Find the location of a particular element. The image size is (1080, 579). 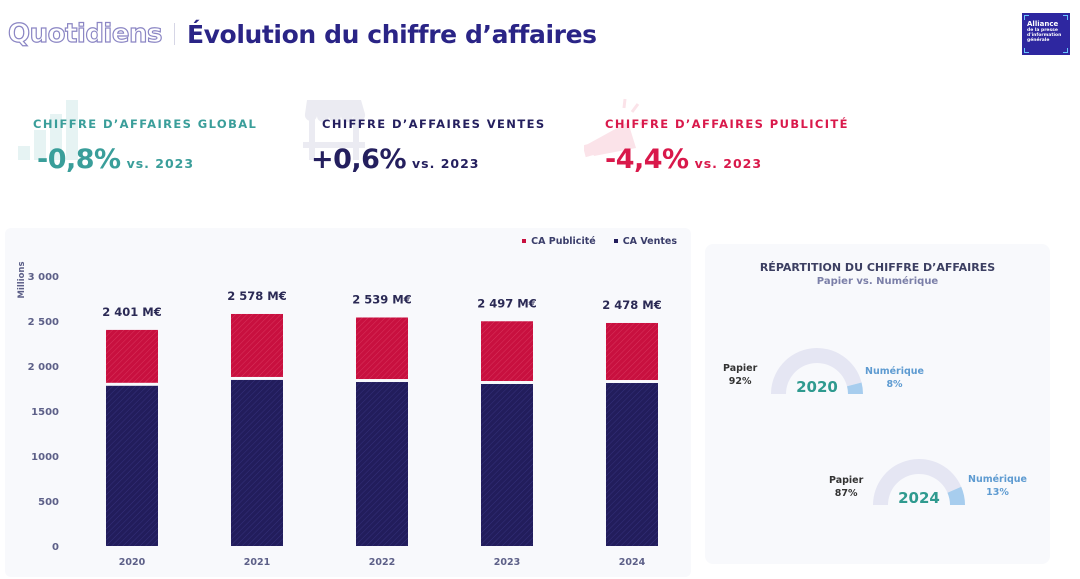

x-tick-label: 2020 is located at coordinates (132, 562).